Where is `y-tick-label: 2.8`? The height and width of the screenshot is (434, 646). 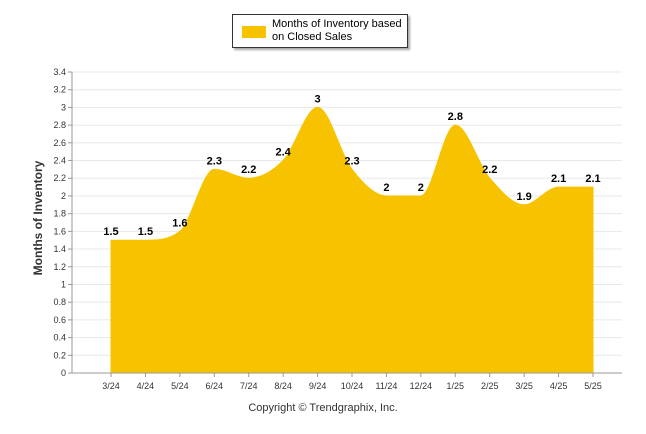
y-tick-label: 2.8 is located at coordinates (59, 125).